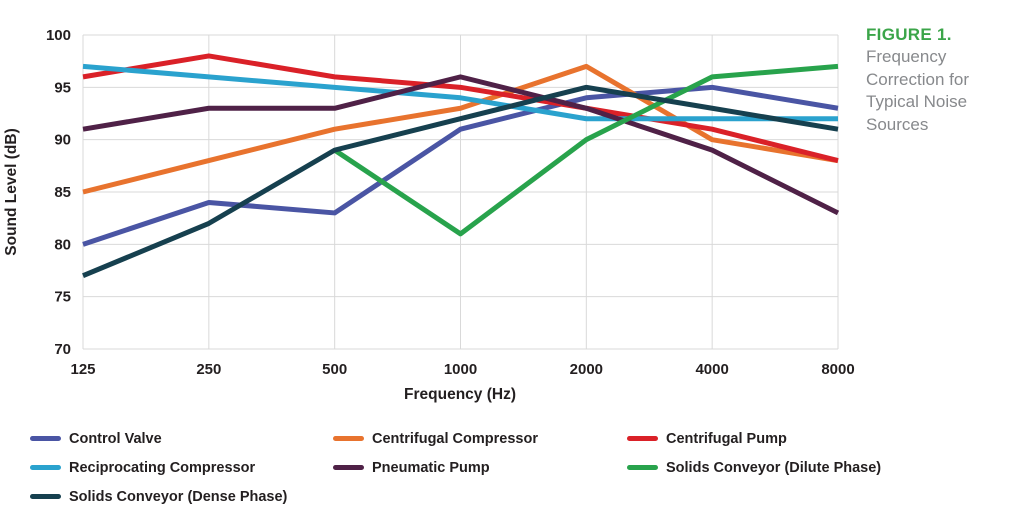 The width and height of the screenshot is (1024, 532). I want to click on series-line-reciprocating-compressor, so click(460, 92).